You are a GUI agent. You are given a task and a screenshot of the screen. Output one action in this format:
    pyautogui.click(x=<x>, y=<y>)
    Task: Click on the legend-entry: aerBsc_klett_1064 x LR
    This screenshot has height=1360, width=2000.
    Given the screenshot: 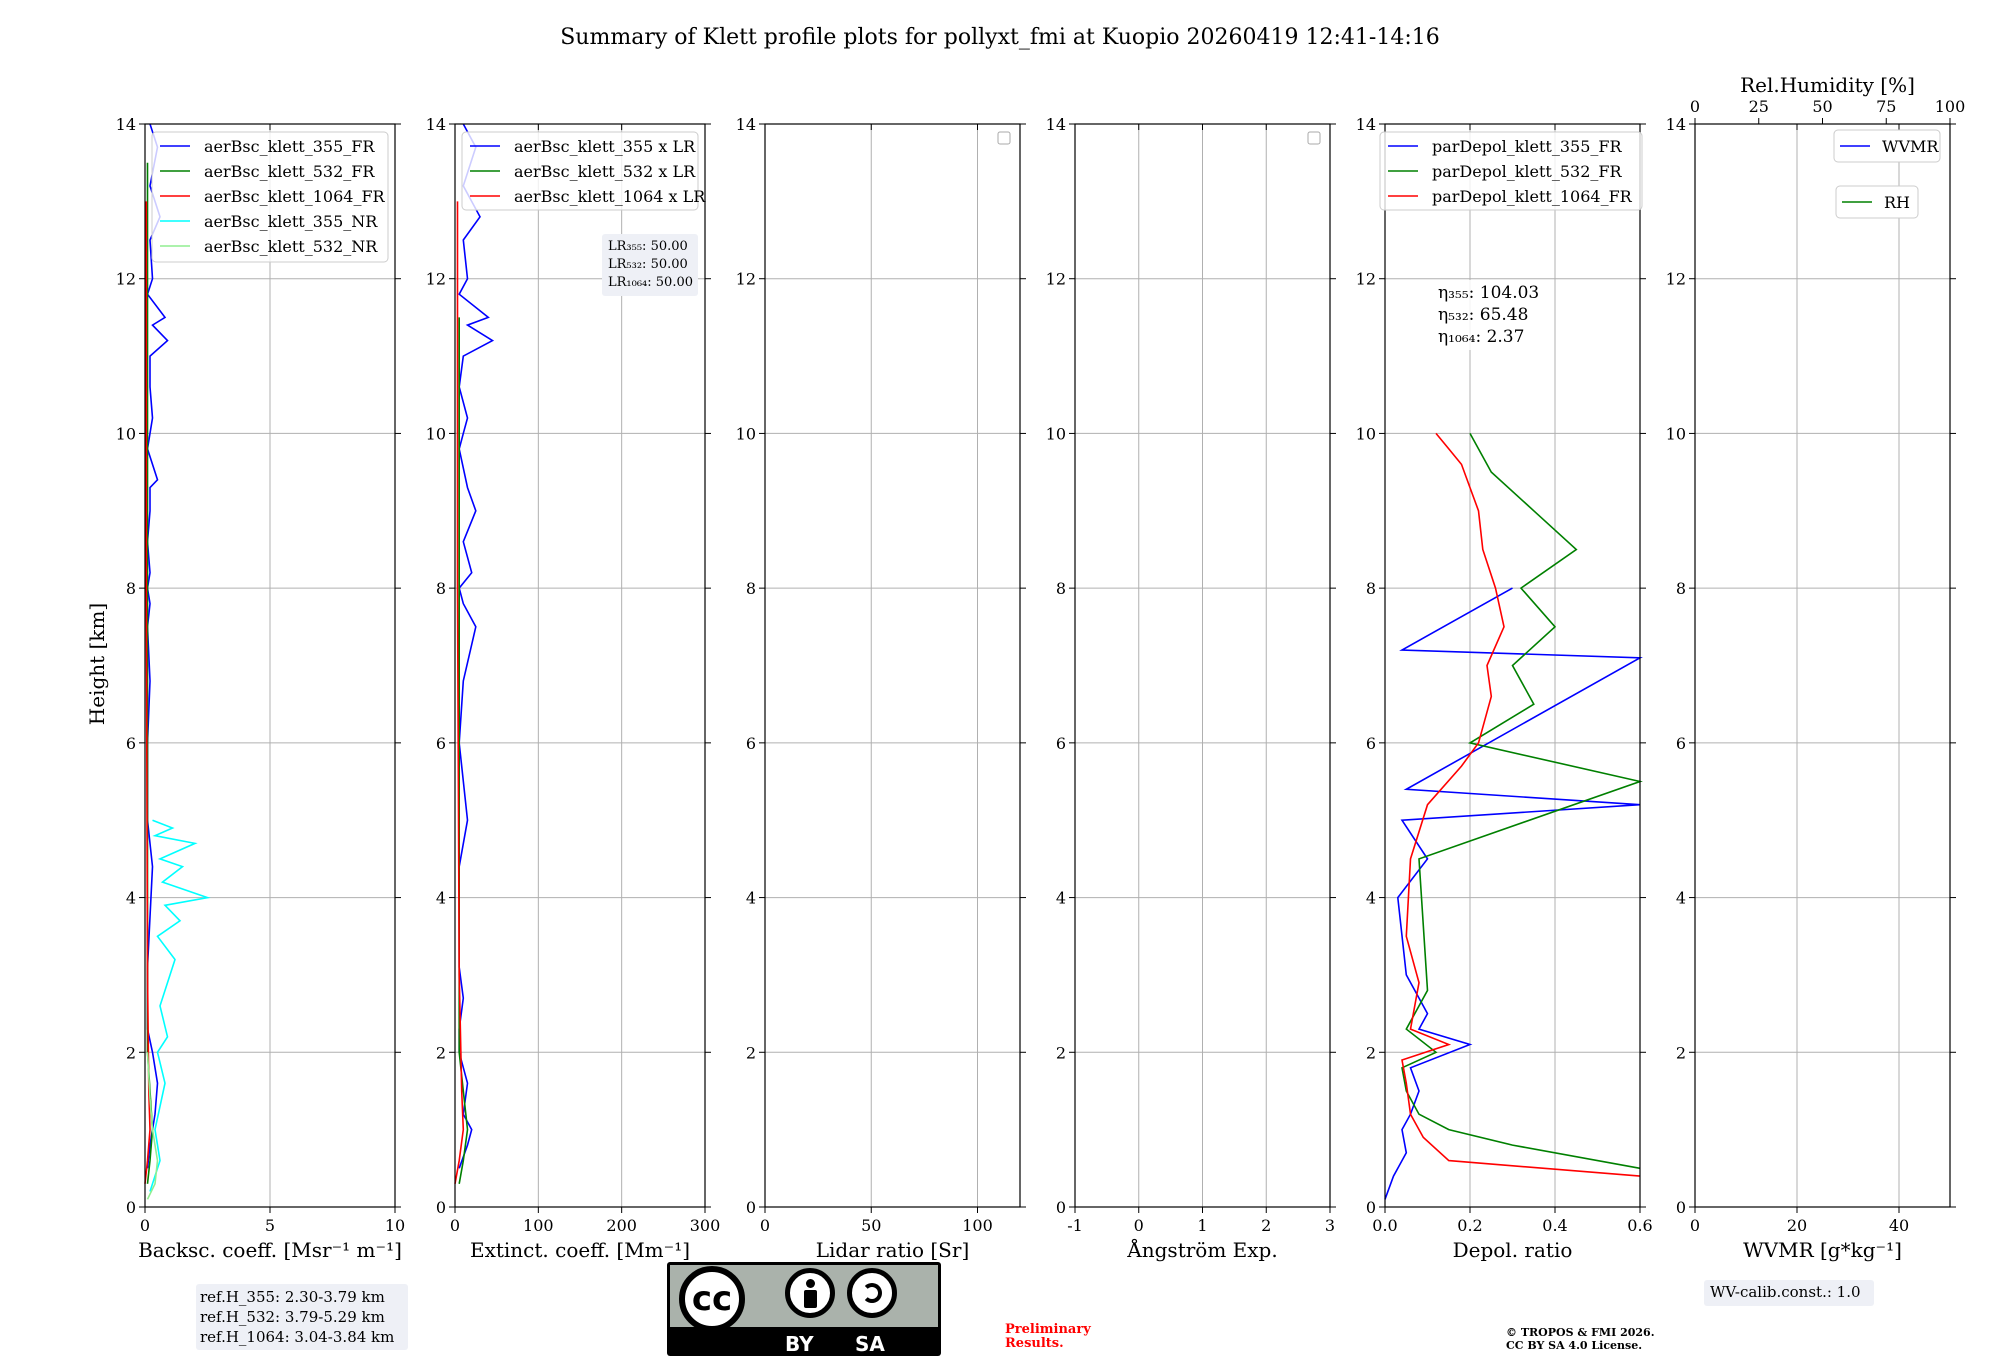 What is the action you would take?
    pyautogui.click(x=610, y=196)
    